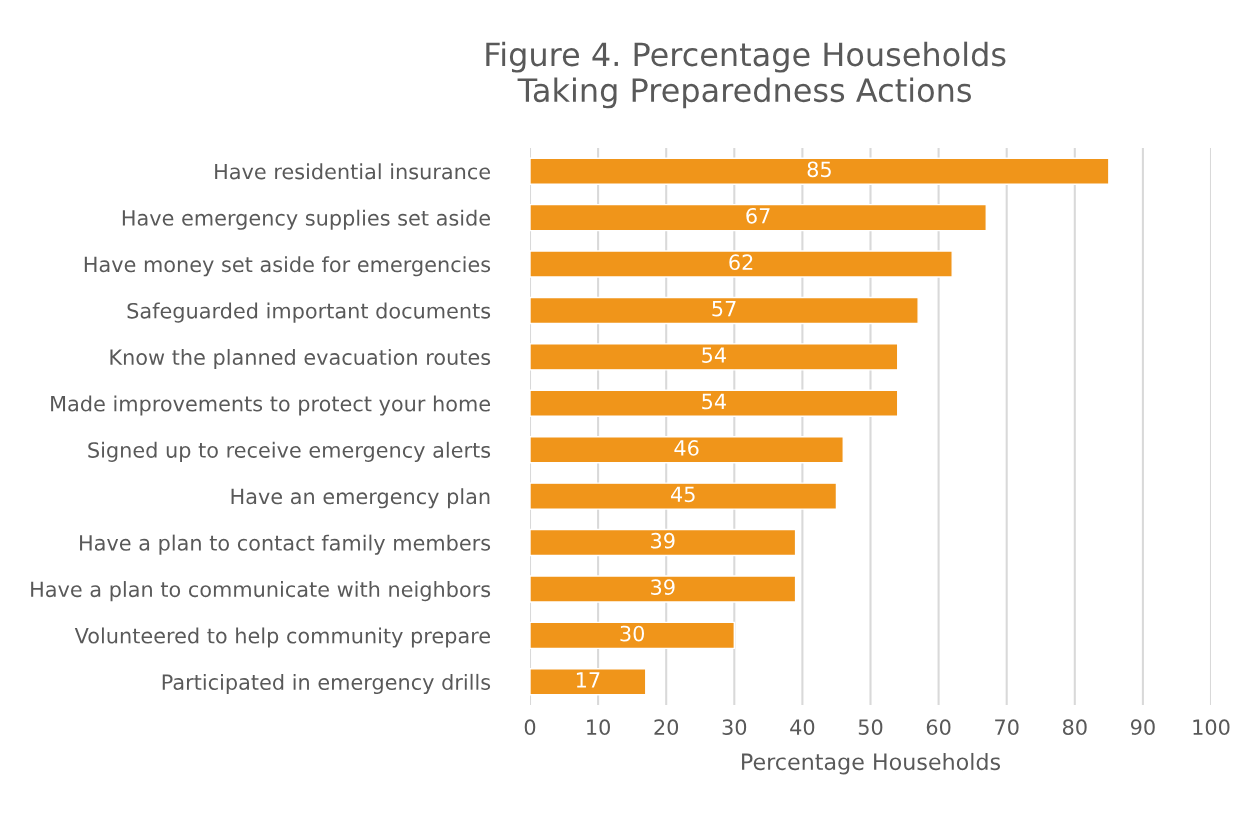 This screenshot has width=1254, height=815. Describe the element at coordinates (285, 544) in the screenshot. I see `y-tick-label: Have a plan to contact family members` at that location.